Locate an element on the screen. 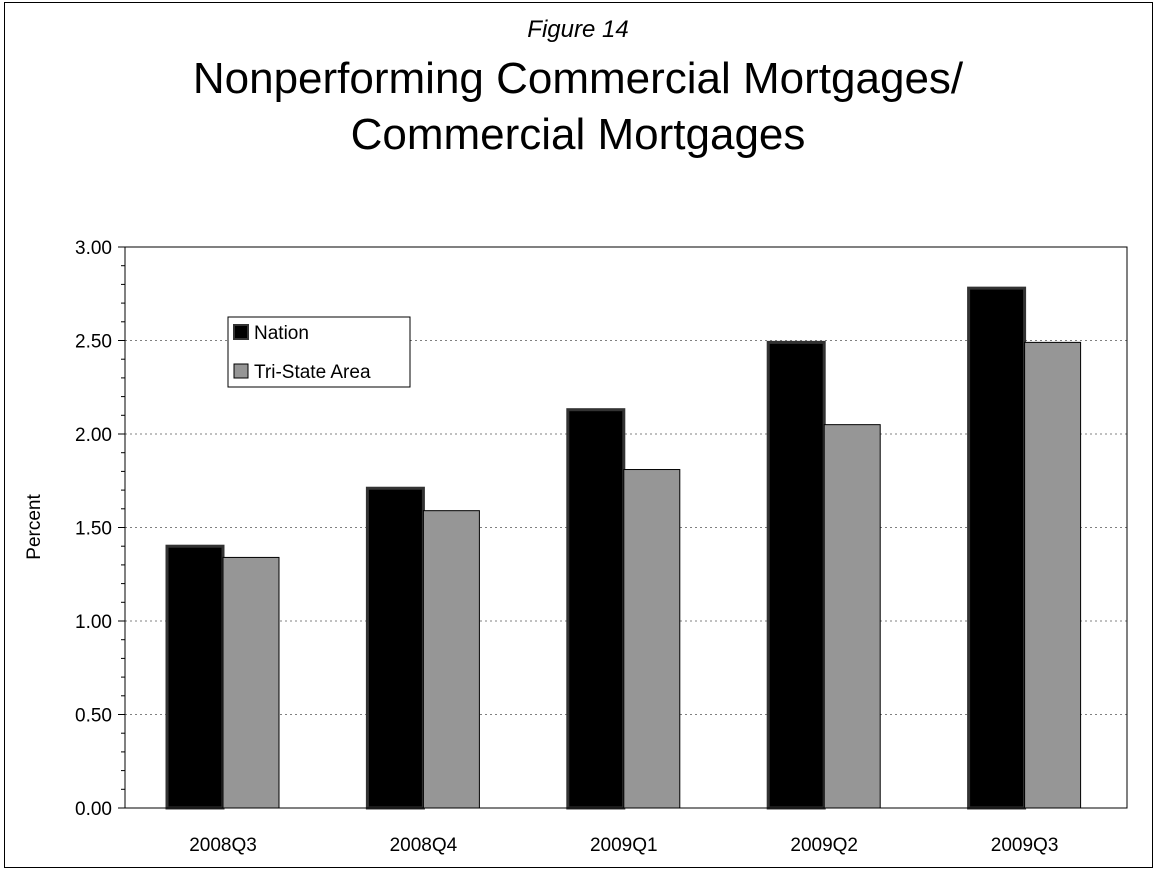 The image size is (1156, 872). x-tick-label: 2009Q1 is located at coordinates (624, 845).